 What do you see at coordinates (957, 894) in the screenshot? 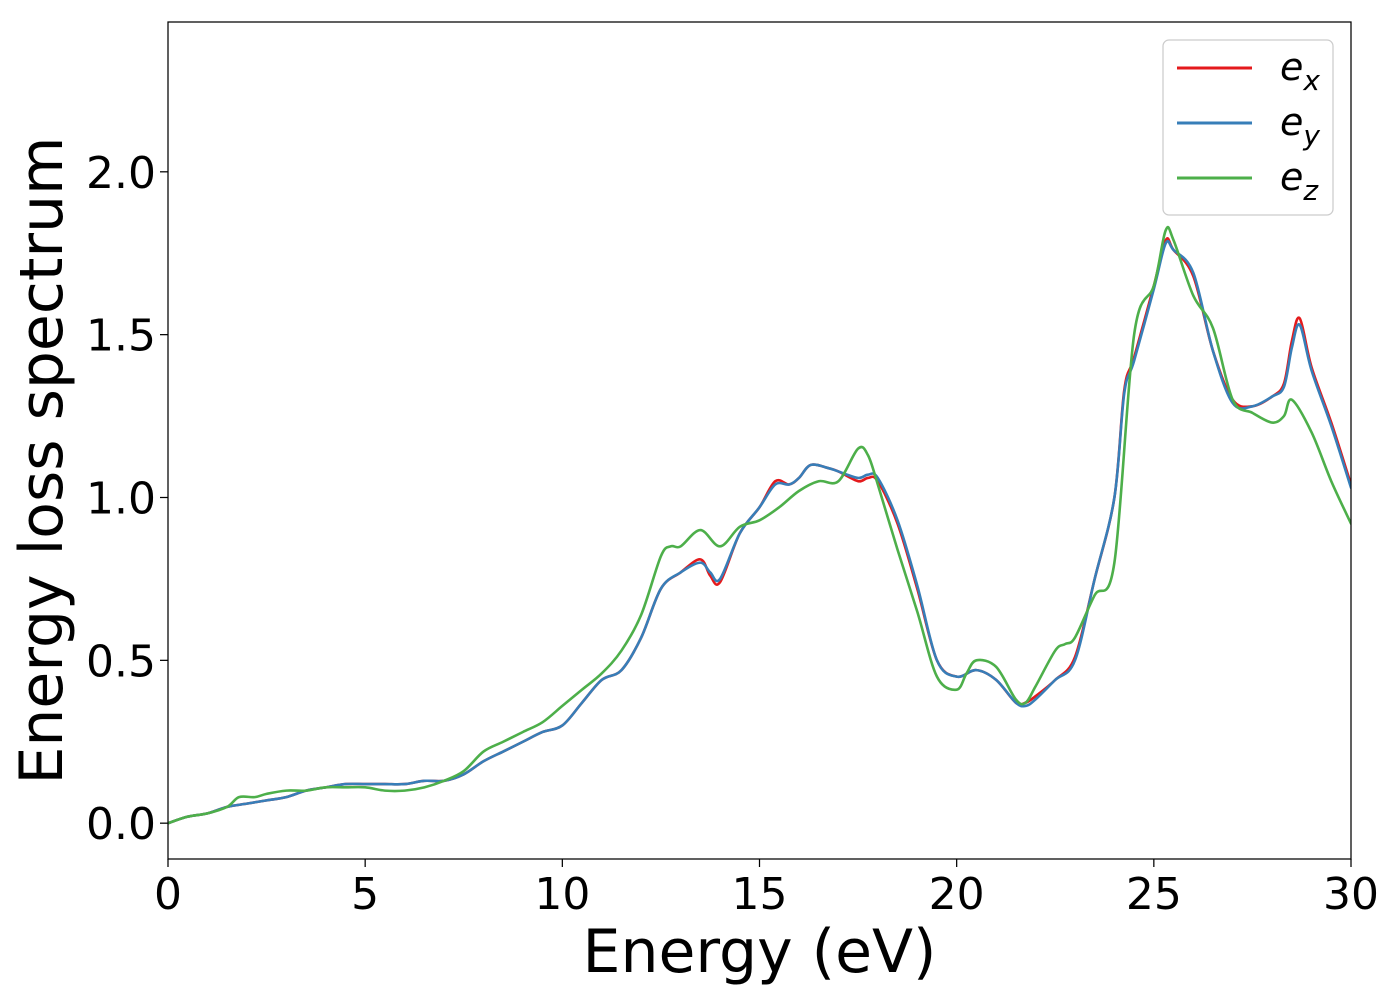
I see `x-tick-label: 20` at bounding box center [957, 894].